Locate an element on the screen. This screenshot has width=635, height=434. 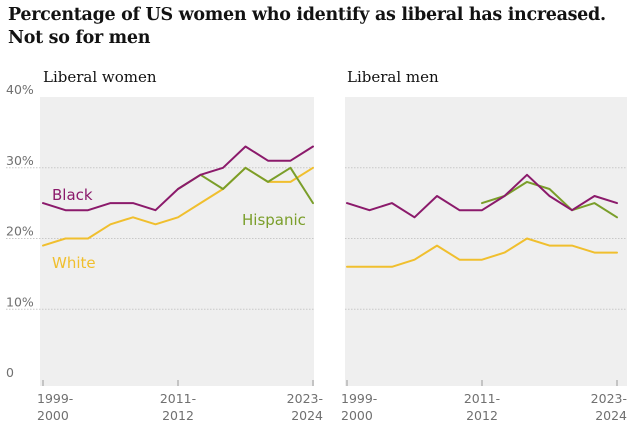
y-tick-label: 0 is located at coordinates (10, 372).